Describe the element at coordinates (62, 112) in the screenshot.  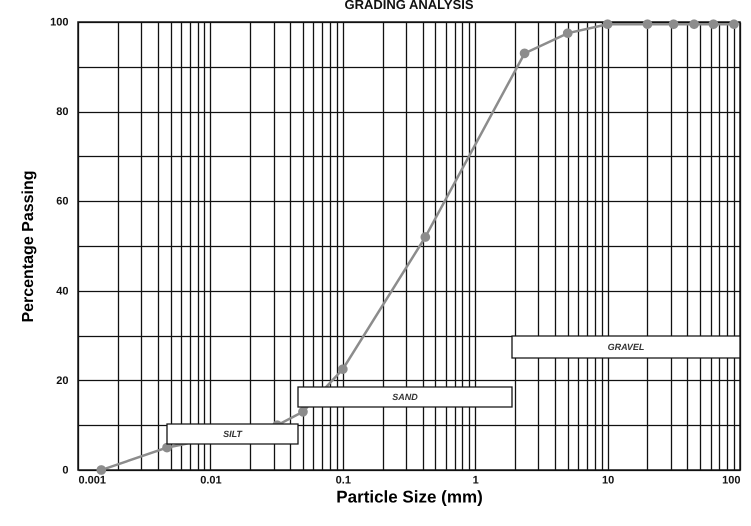
I see `y-tick-label: 80` at that location.